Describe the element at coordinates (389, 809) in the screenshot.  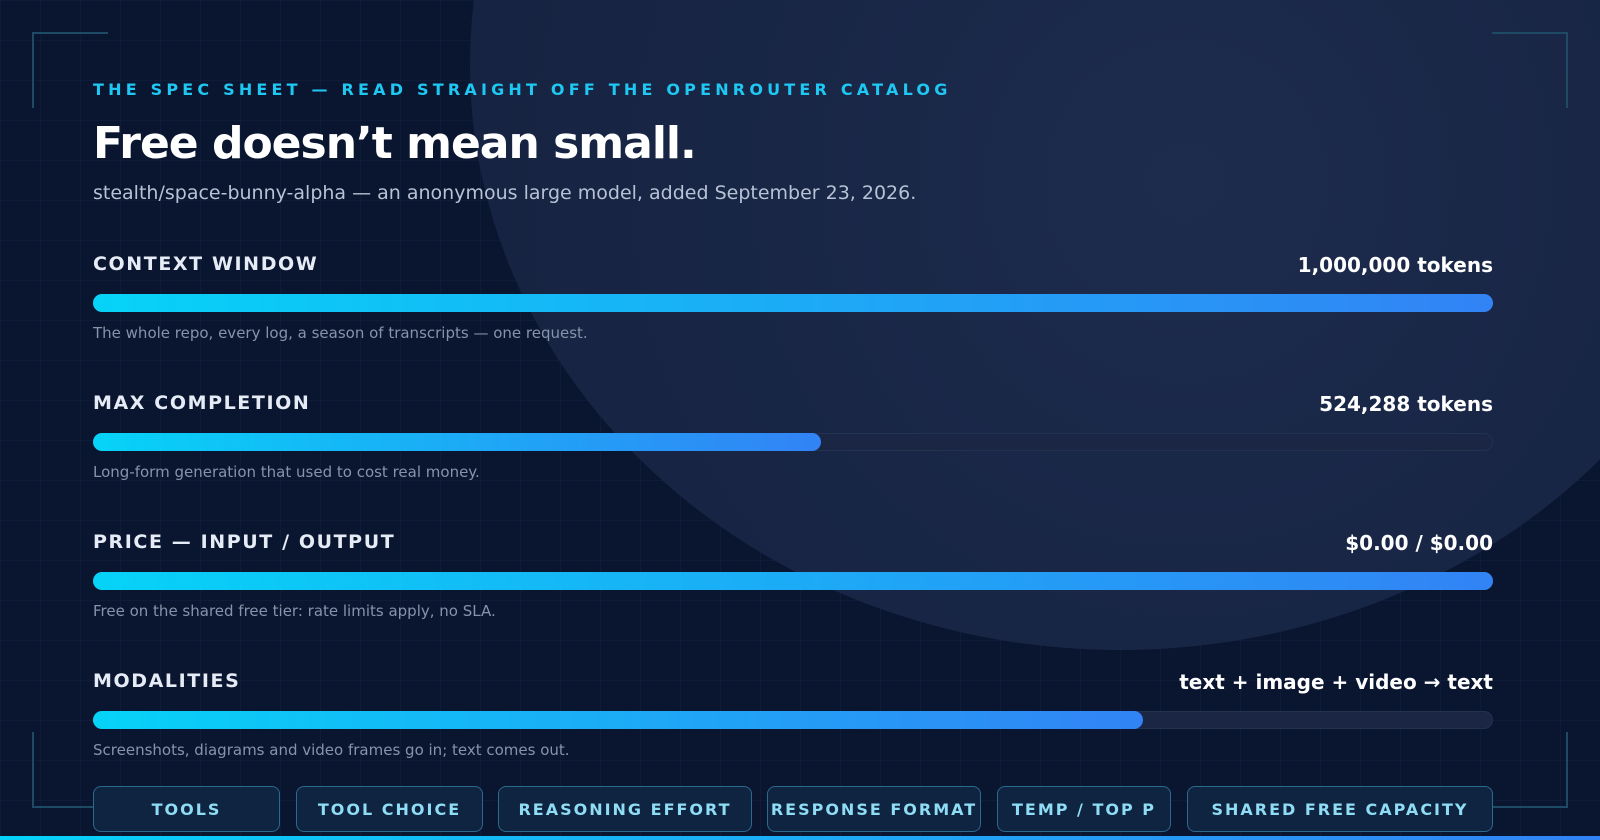
I see `capability-tag: TOOL CHOICE` at that location.